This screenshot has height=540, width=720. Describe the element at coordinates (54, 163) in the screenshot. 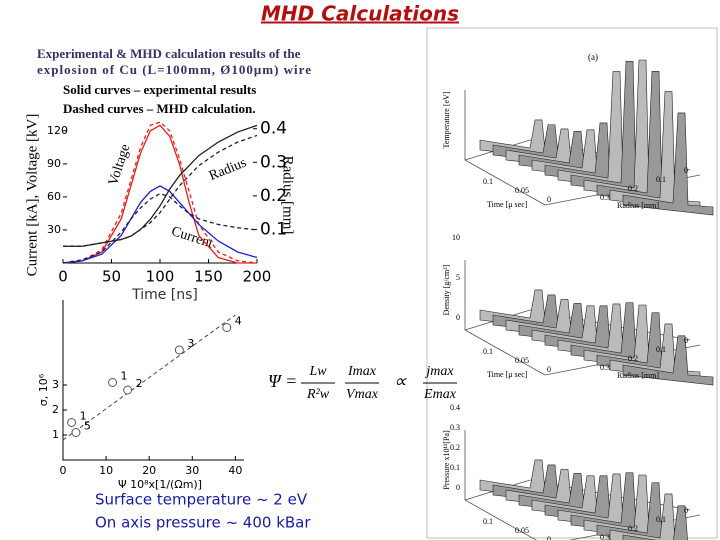

I see `y-tick-label: 90` at that location.